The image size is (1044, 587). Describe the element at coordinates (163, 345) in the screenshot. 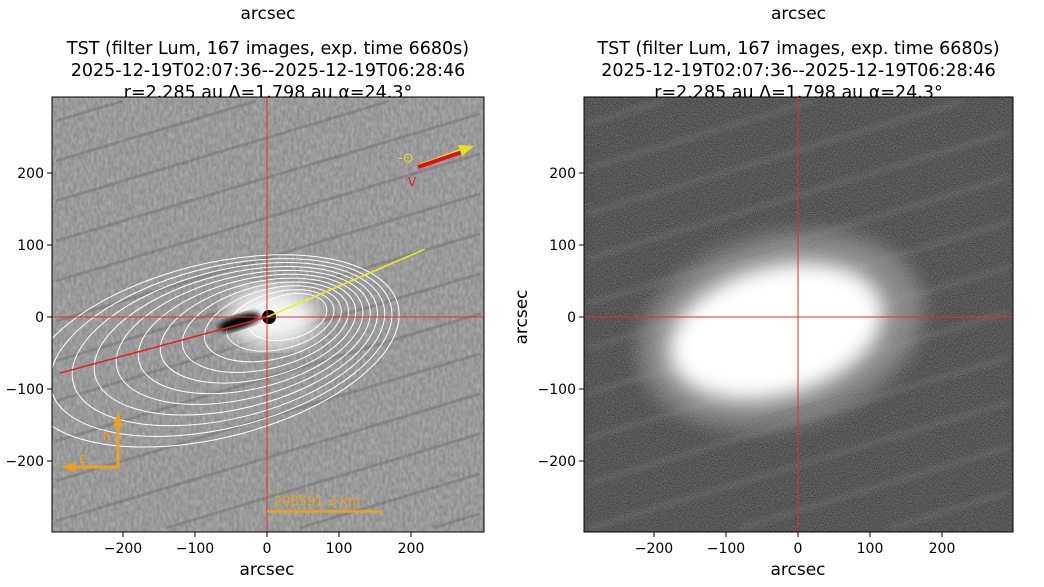

I see `antisolar-direction-line` at that location.